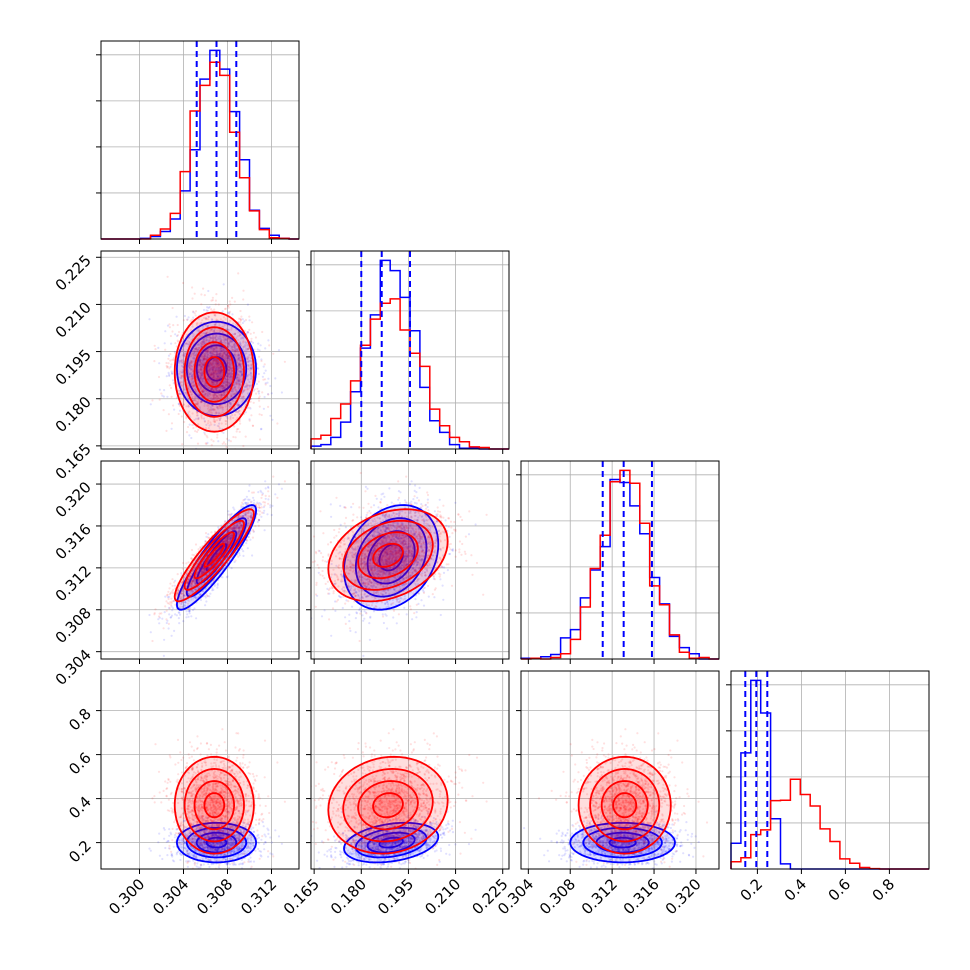 This screenshot has width=970, height=970. Describe the element at coordinates (620, 560) in the screenshot. I see `panel-frame` at that location.